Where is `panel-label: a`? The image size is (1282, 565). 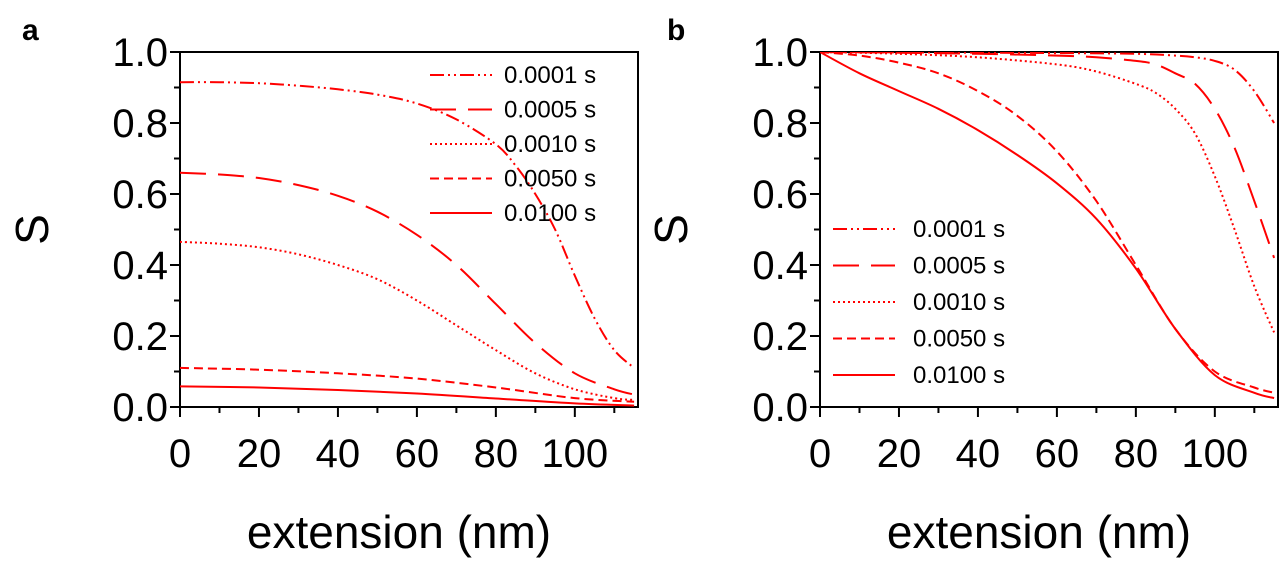
panel-label: a is located at coordinates (30, 30).